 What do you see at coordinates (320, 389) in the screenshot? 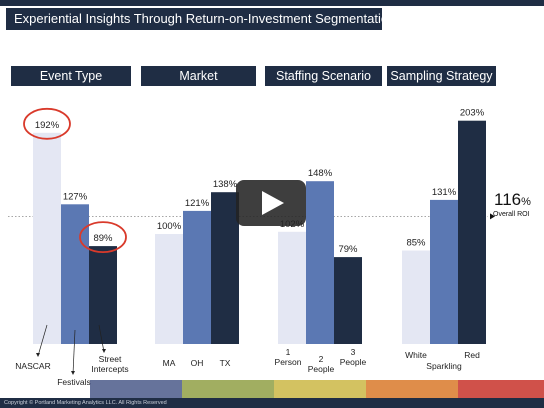
I see `decor-stripe-yellow` at bounding box center [320, 389].